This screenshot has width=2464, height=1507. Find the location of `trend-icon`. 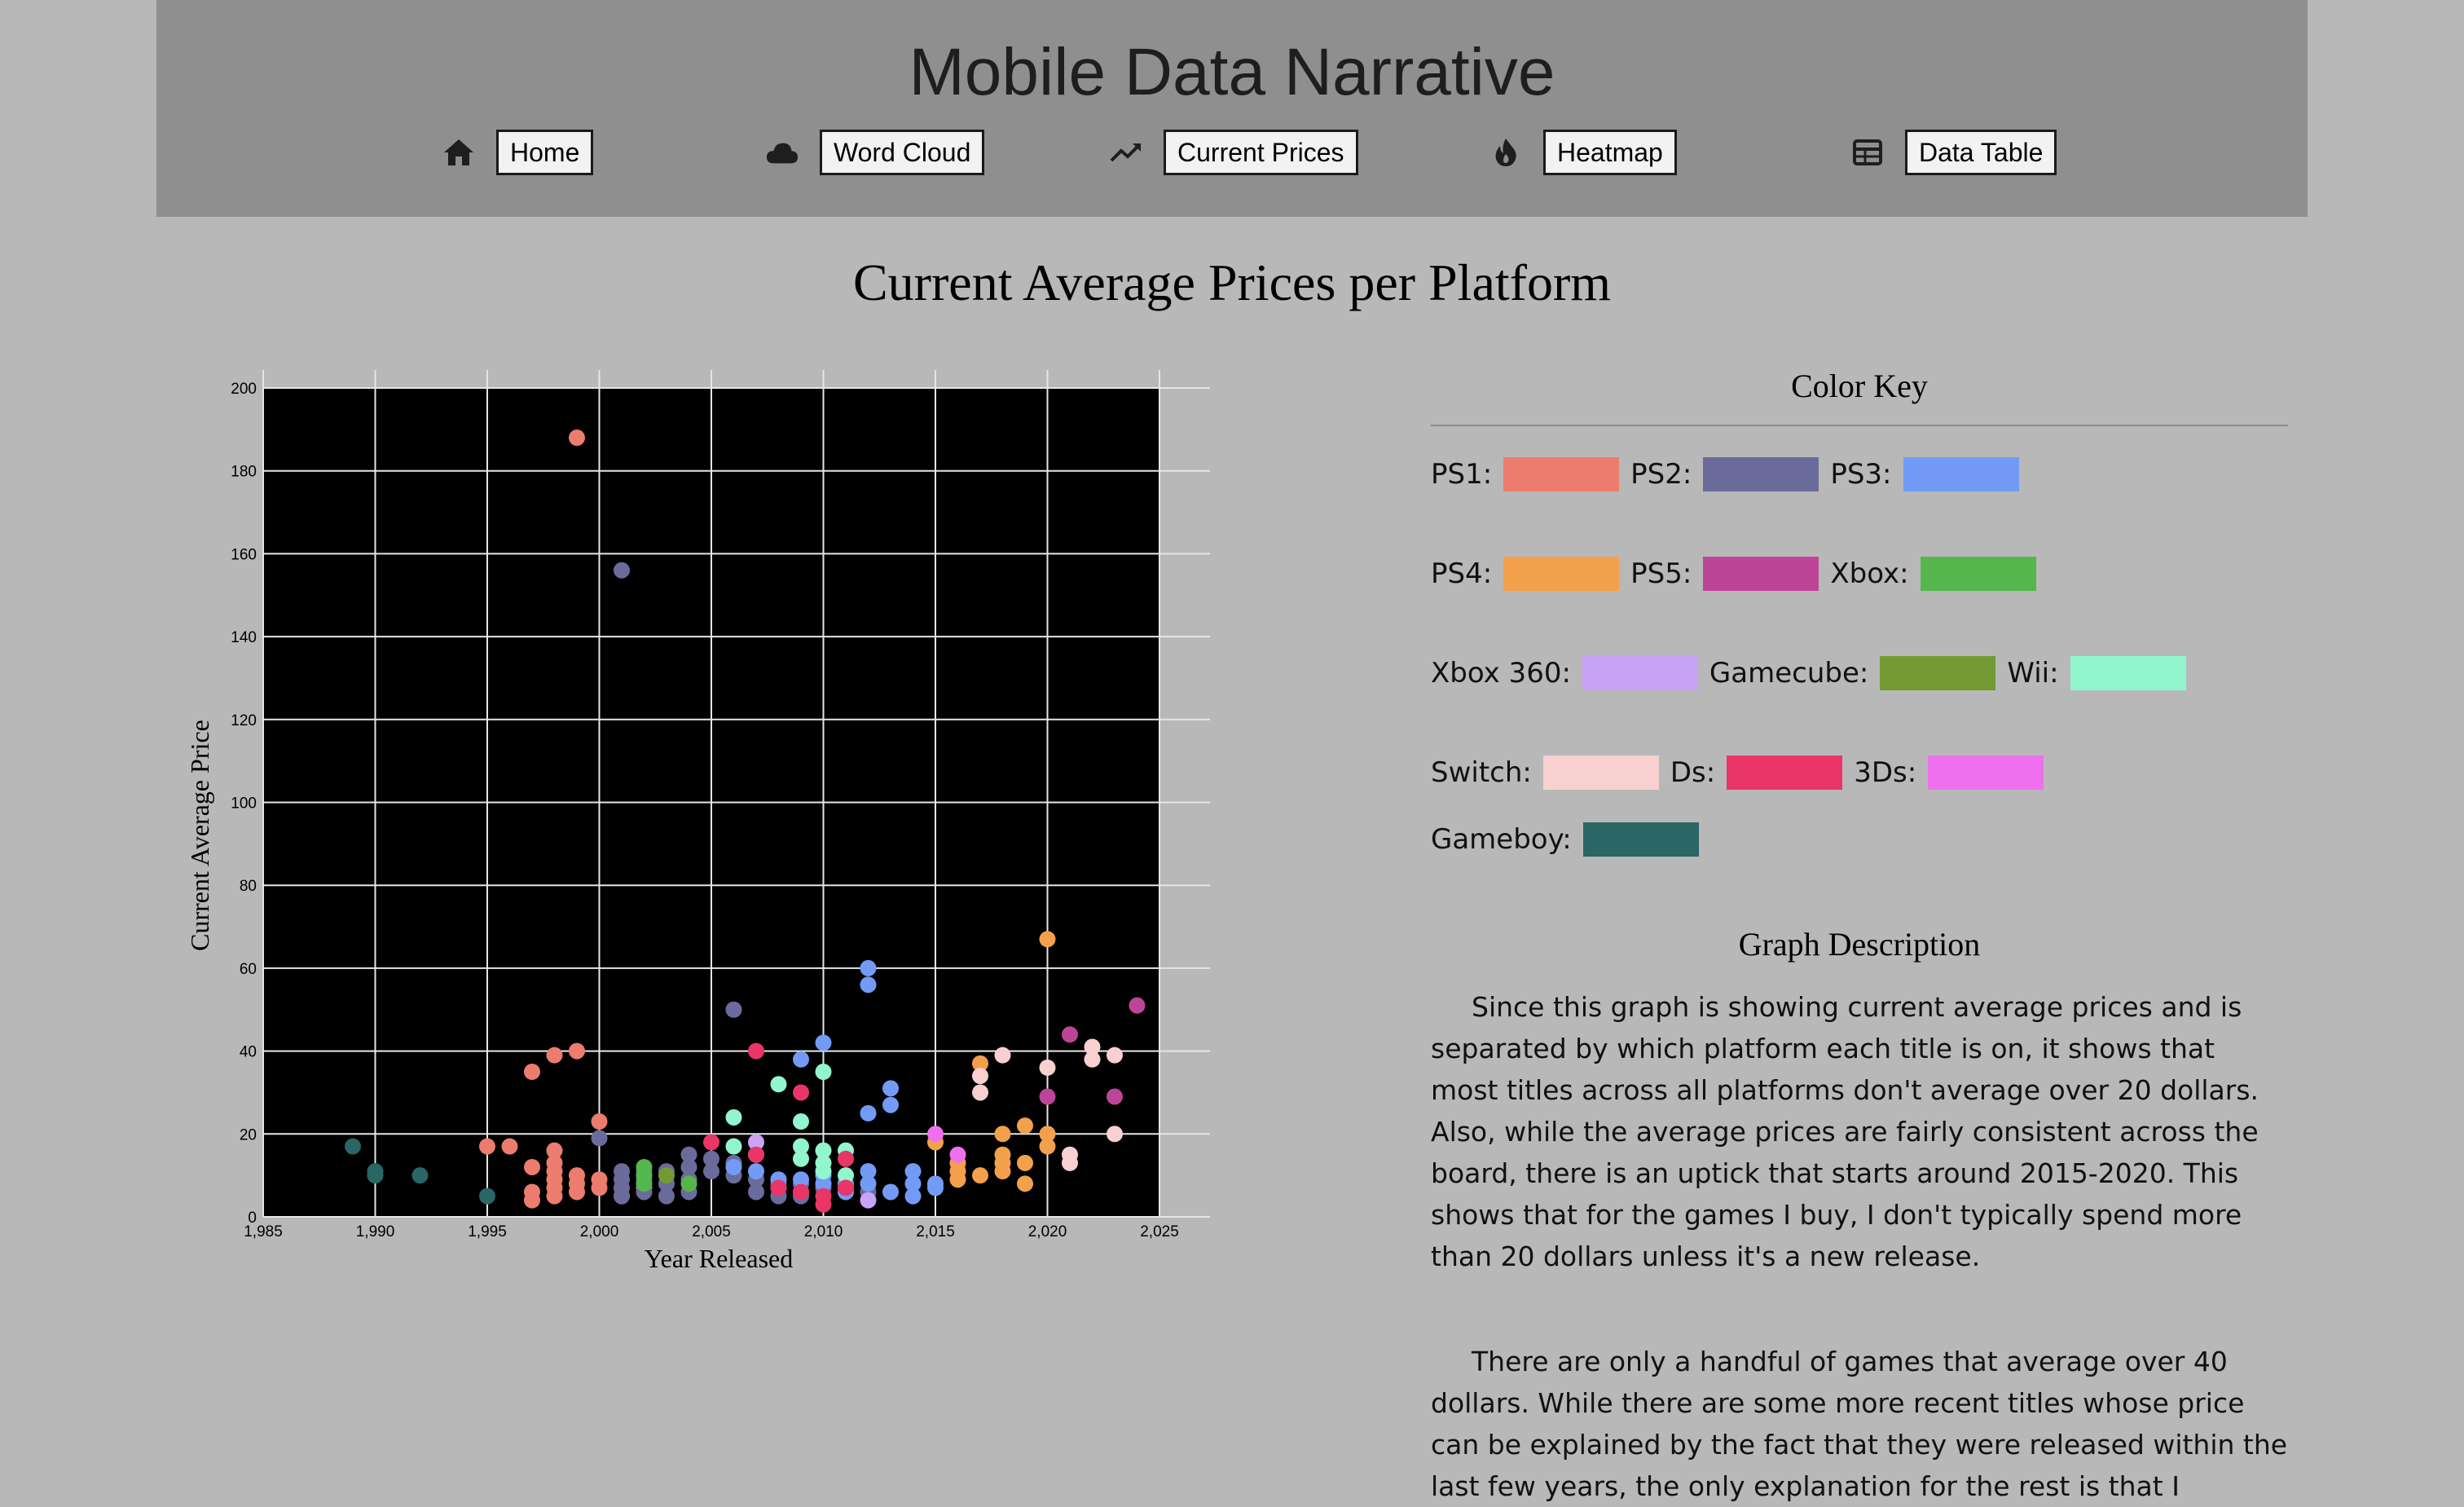

trend-icon is located at coordinates (1126, 153).